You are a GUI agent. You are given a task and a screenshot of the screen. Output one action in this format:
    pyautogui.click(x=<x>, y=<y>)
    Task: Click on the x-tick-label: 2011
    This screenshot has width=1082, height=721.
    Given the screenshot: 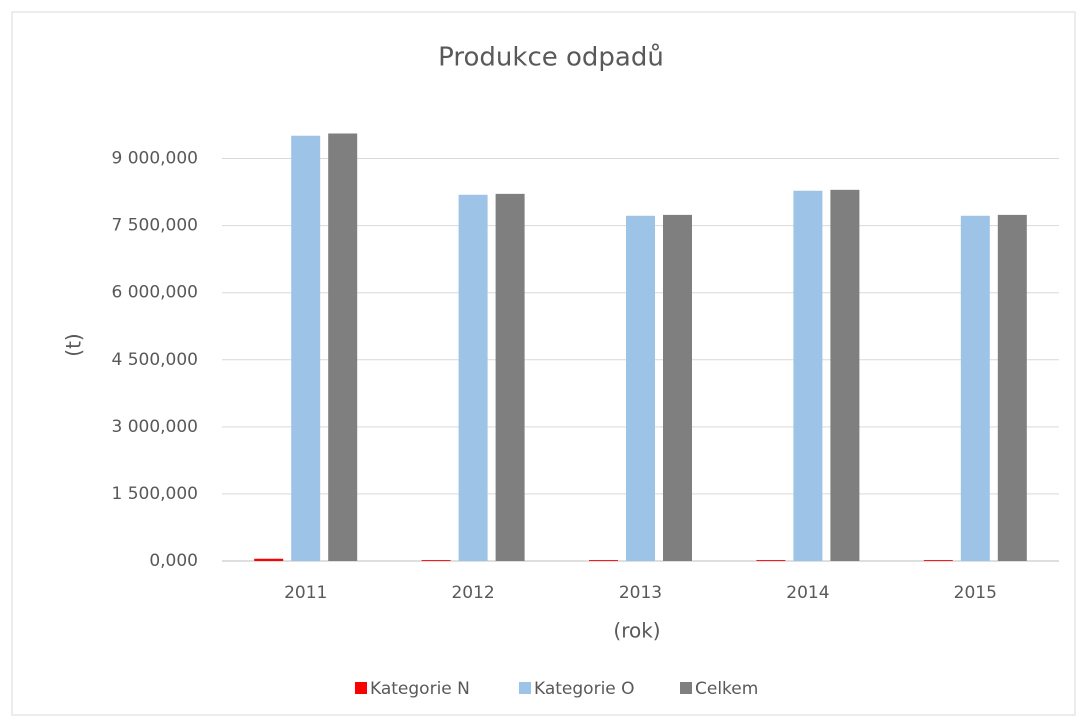 What is the action you would take?
    pyautogui.click(x=305, y=593)
    